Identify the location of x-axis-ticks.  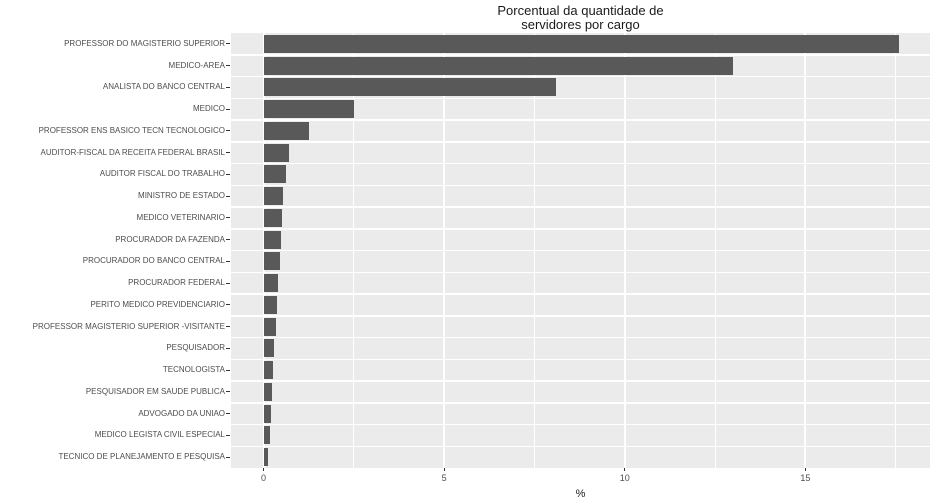
(580, 470).